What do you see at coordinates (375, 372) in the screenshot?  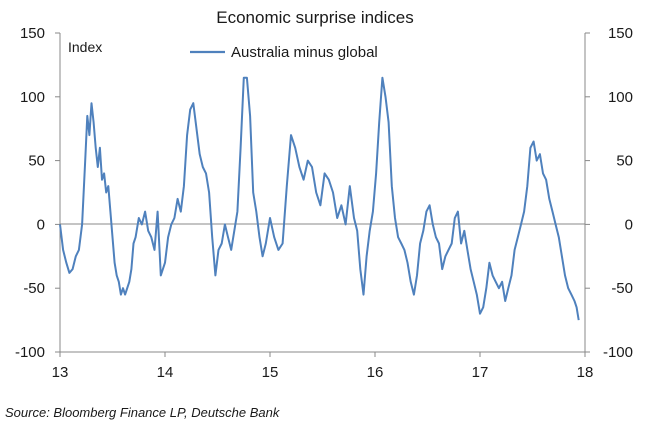 I see `x-tick-label: 16` at bounding box center [375, 372].